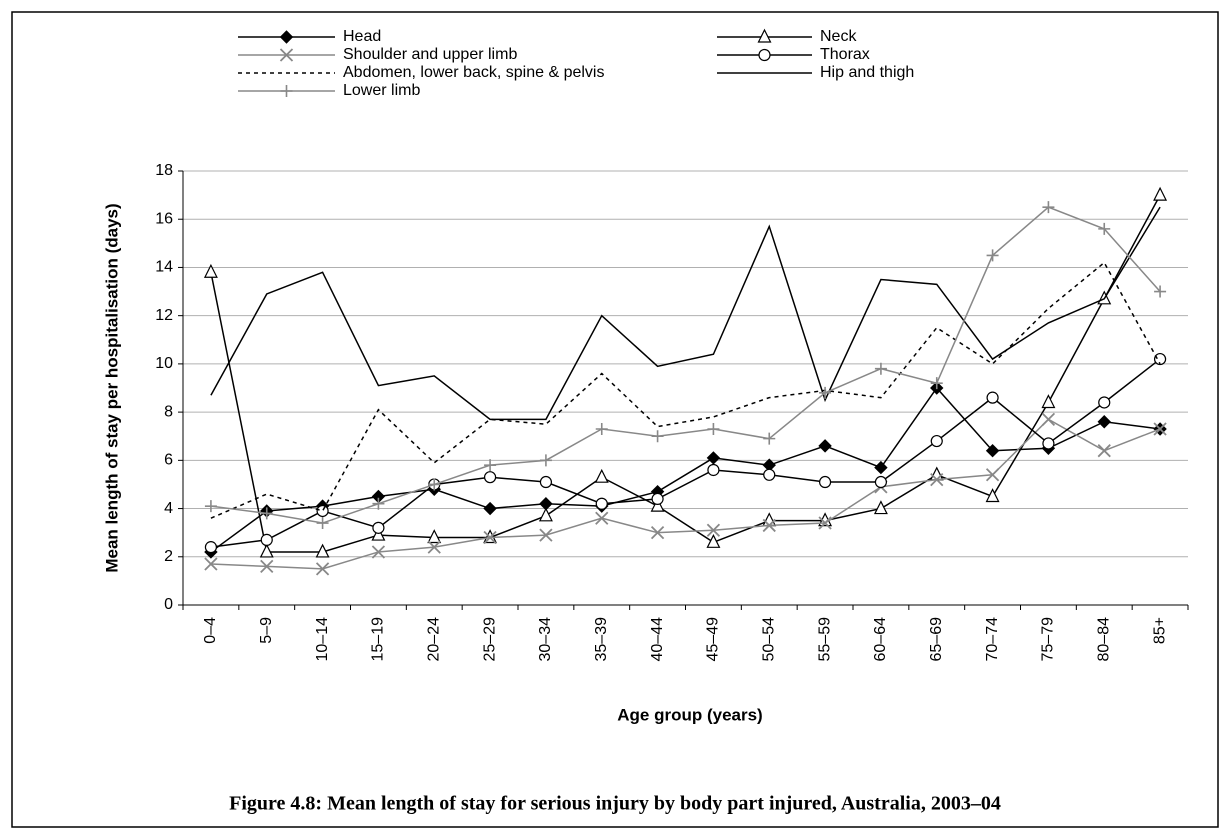  I want to click on x-tick-label: 80–84, so click(1103, 639).